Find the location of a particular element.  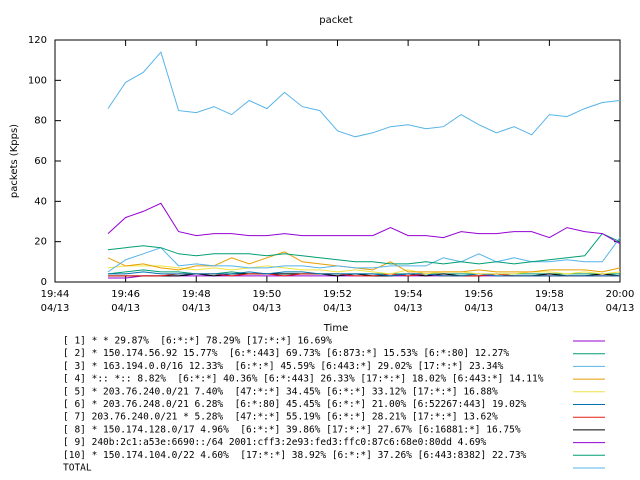

legend-label: TOTAL is located at coordinates (77, 468).